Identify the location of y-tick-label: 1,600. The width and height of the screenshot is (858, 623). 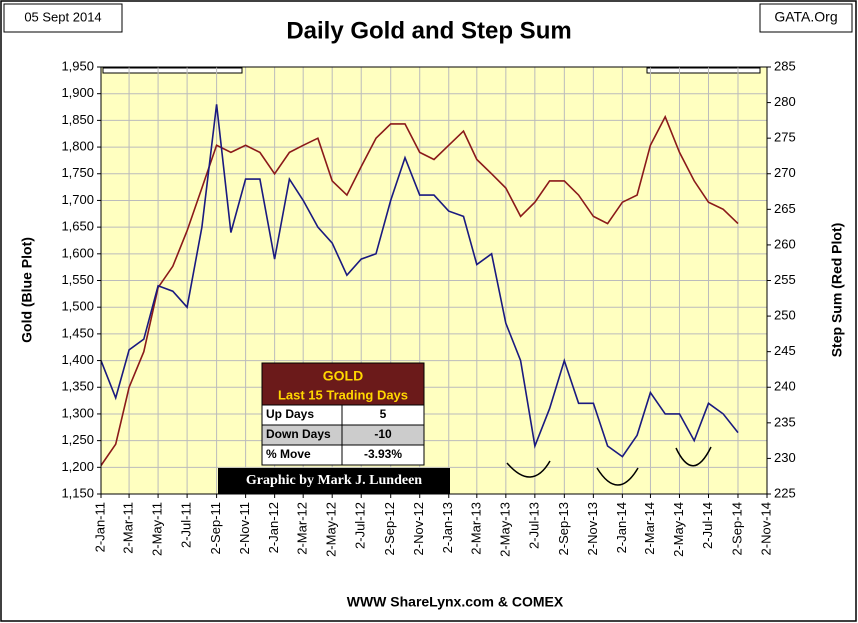
(77, 252).